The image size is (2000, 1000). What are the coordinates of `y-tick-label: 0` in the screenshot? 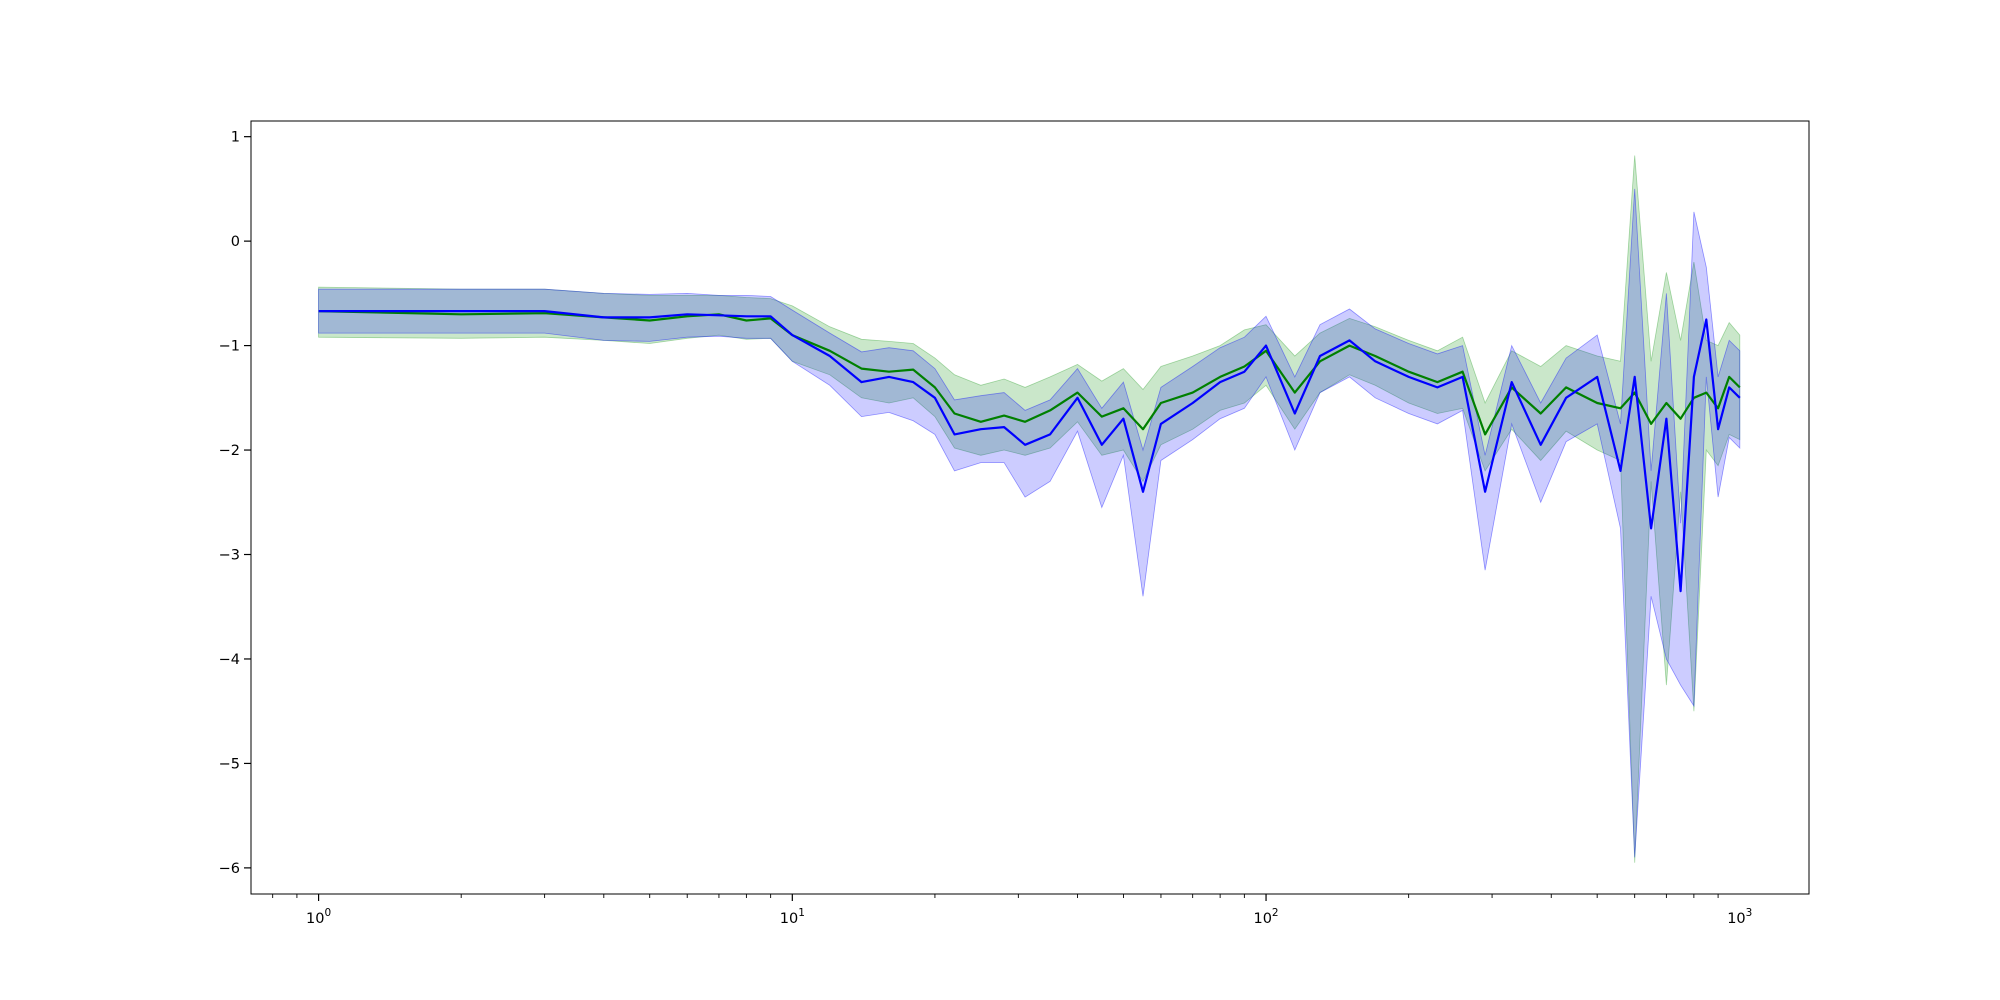 It's located at (235, 242).